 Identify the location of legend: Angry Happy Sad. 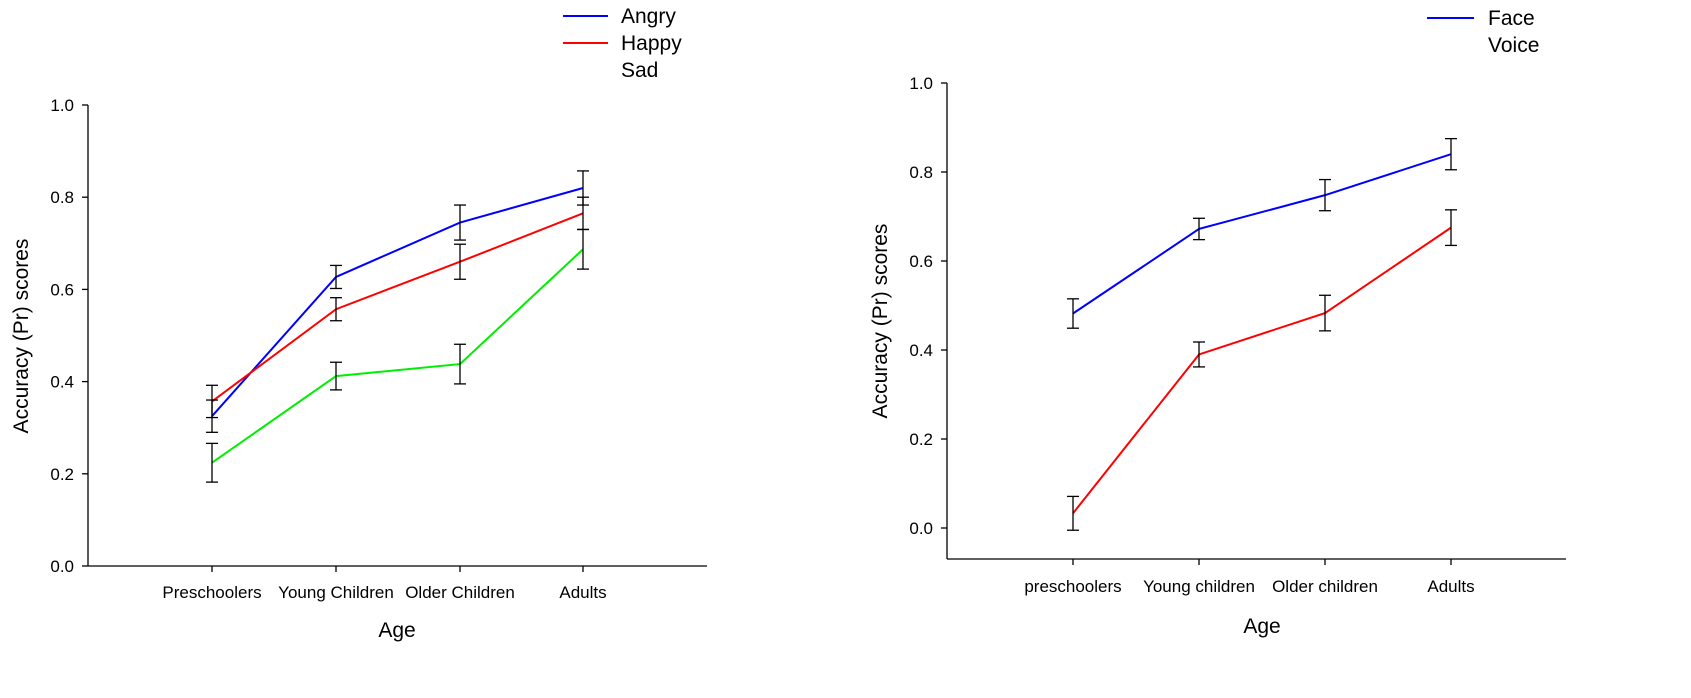
(622, 43).